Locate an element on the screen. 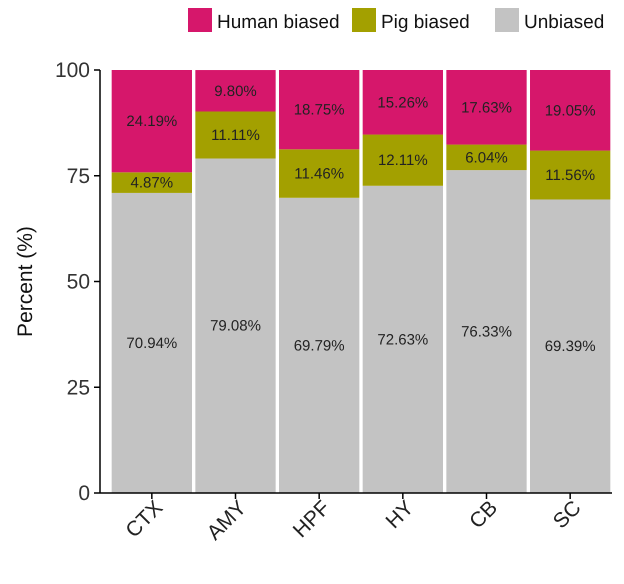 The image size is (624, 584). data-label: 76.33% is located at coordinates (486, 332).